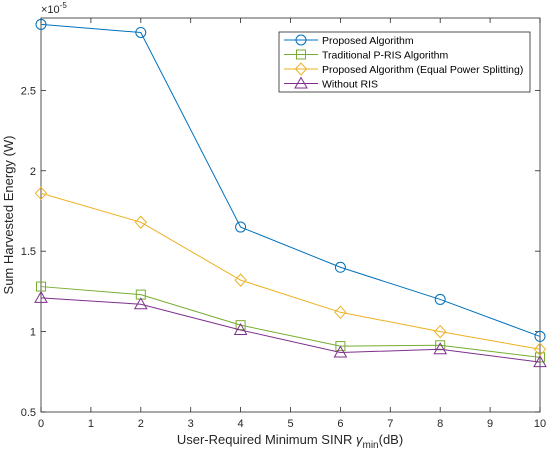  Describe the element at coordinates (50, 10) in the screenshot. I see `y-exponent-base: ×10` at that location.